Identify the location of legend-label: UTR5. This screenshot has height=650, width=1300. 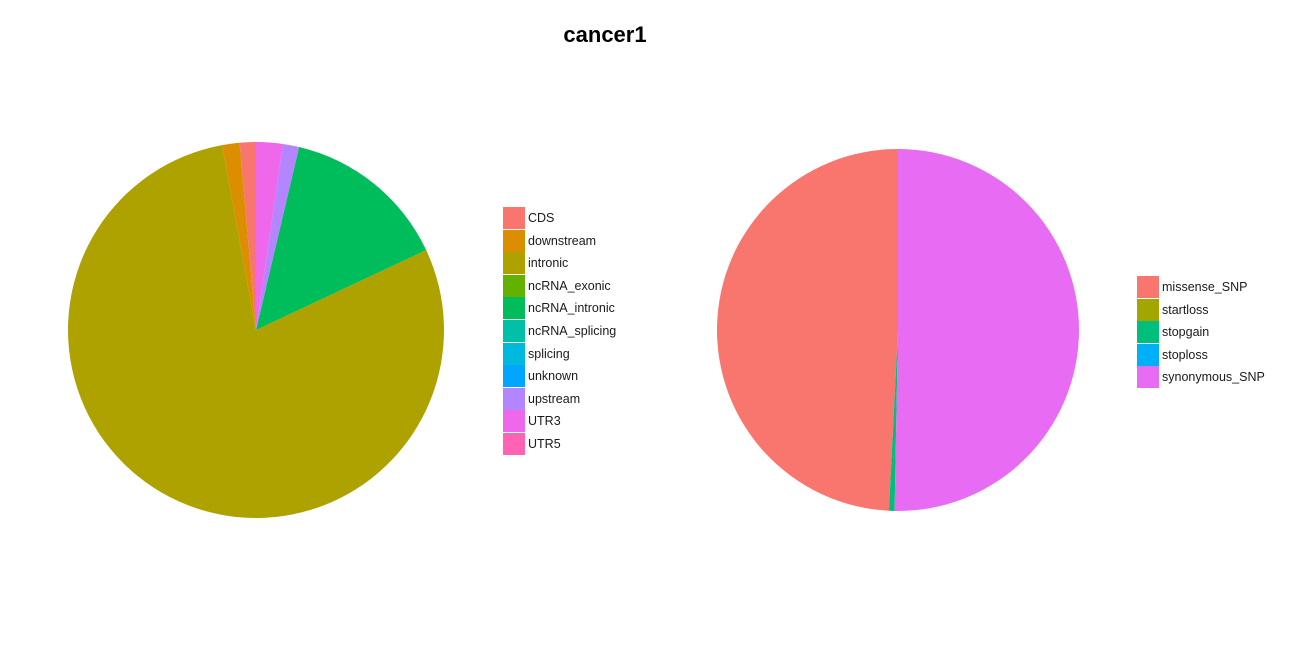
(544, 443).